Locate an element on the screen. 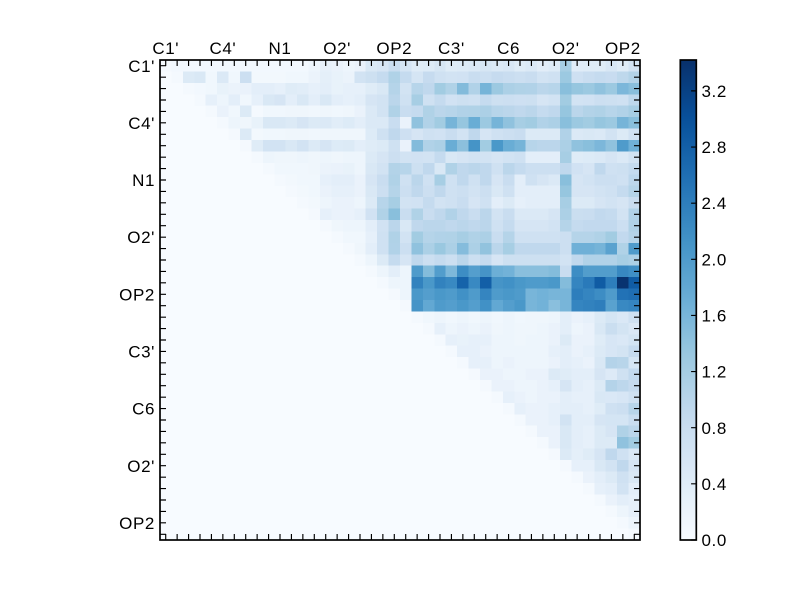  svg-text: 1.2 is located at coordinates (714, 372).